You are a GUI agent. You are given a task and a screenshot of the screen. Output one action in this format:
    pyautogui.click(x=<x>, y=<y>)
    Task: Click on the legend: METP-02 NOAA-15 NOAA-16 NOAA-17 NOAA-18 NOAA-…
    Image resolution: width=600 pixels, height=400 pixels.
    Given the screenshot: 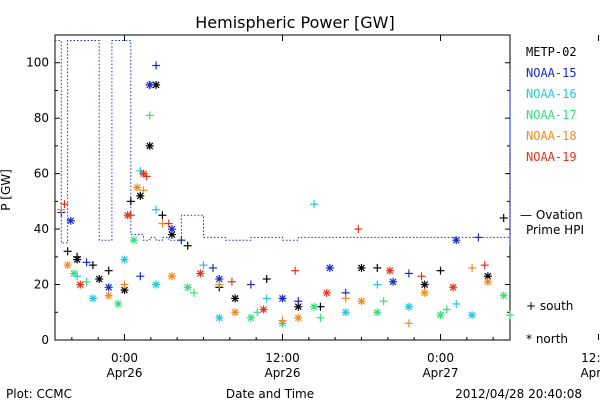 What is the action you would take?
    pyautogui.click(x=552, y=195)
    